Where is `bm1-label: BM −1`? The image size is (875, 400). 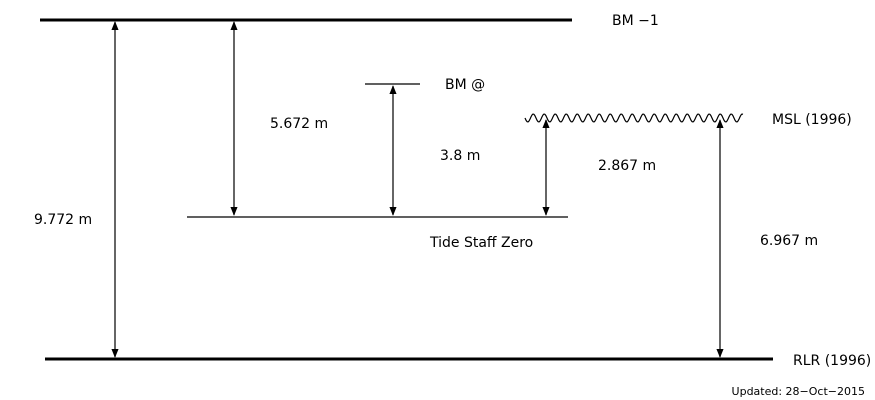 bm1-label: BM −1 is located at coordinates (635, 21).